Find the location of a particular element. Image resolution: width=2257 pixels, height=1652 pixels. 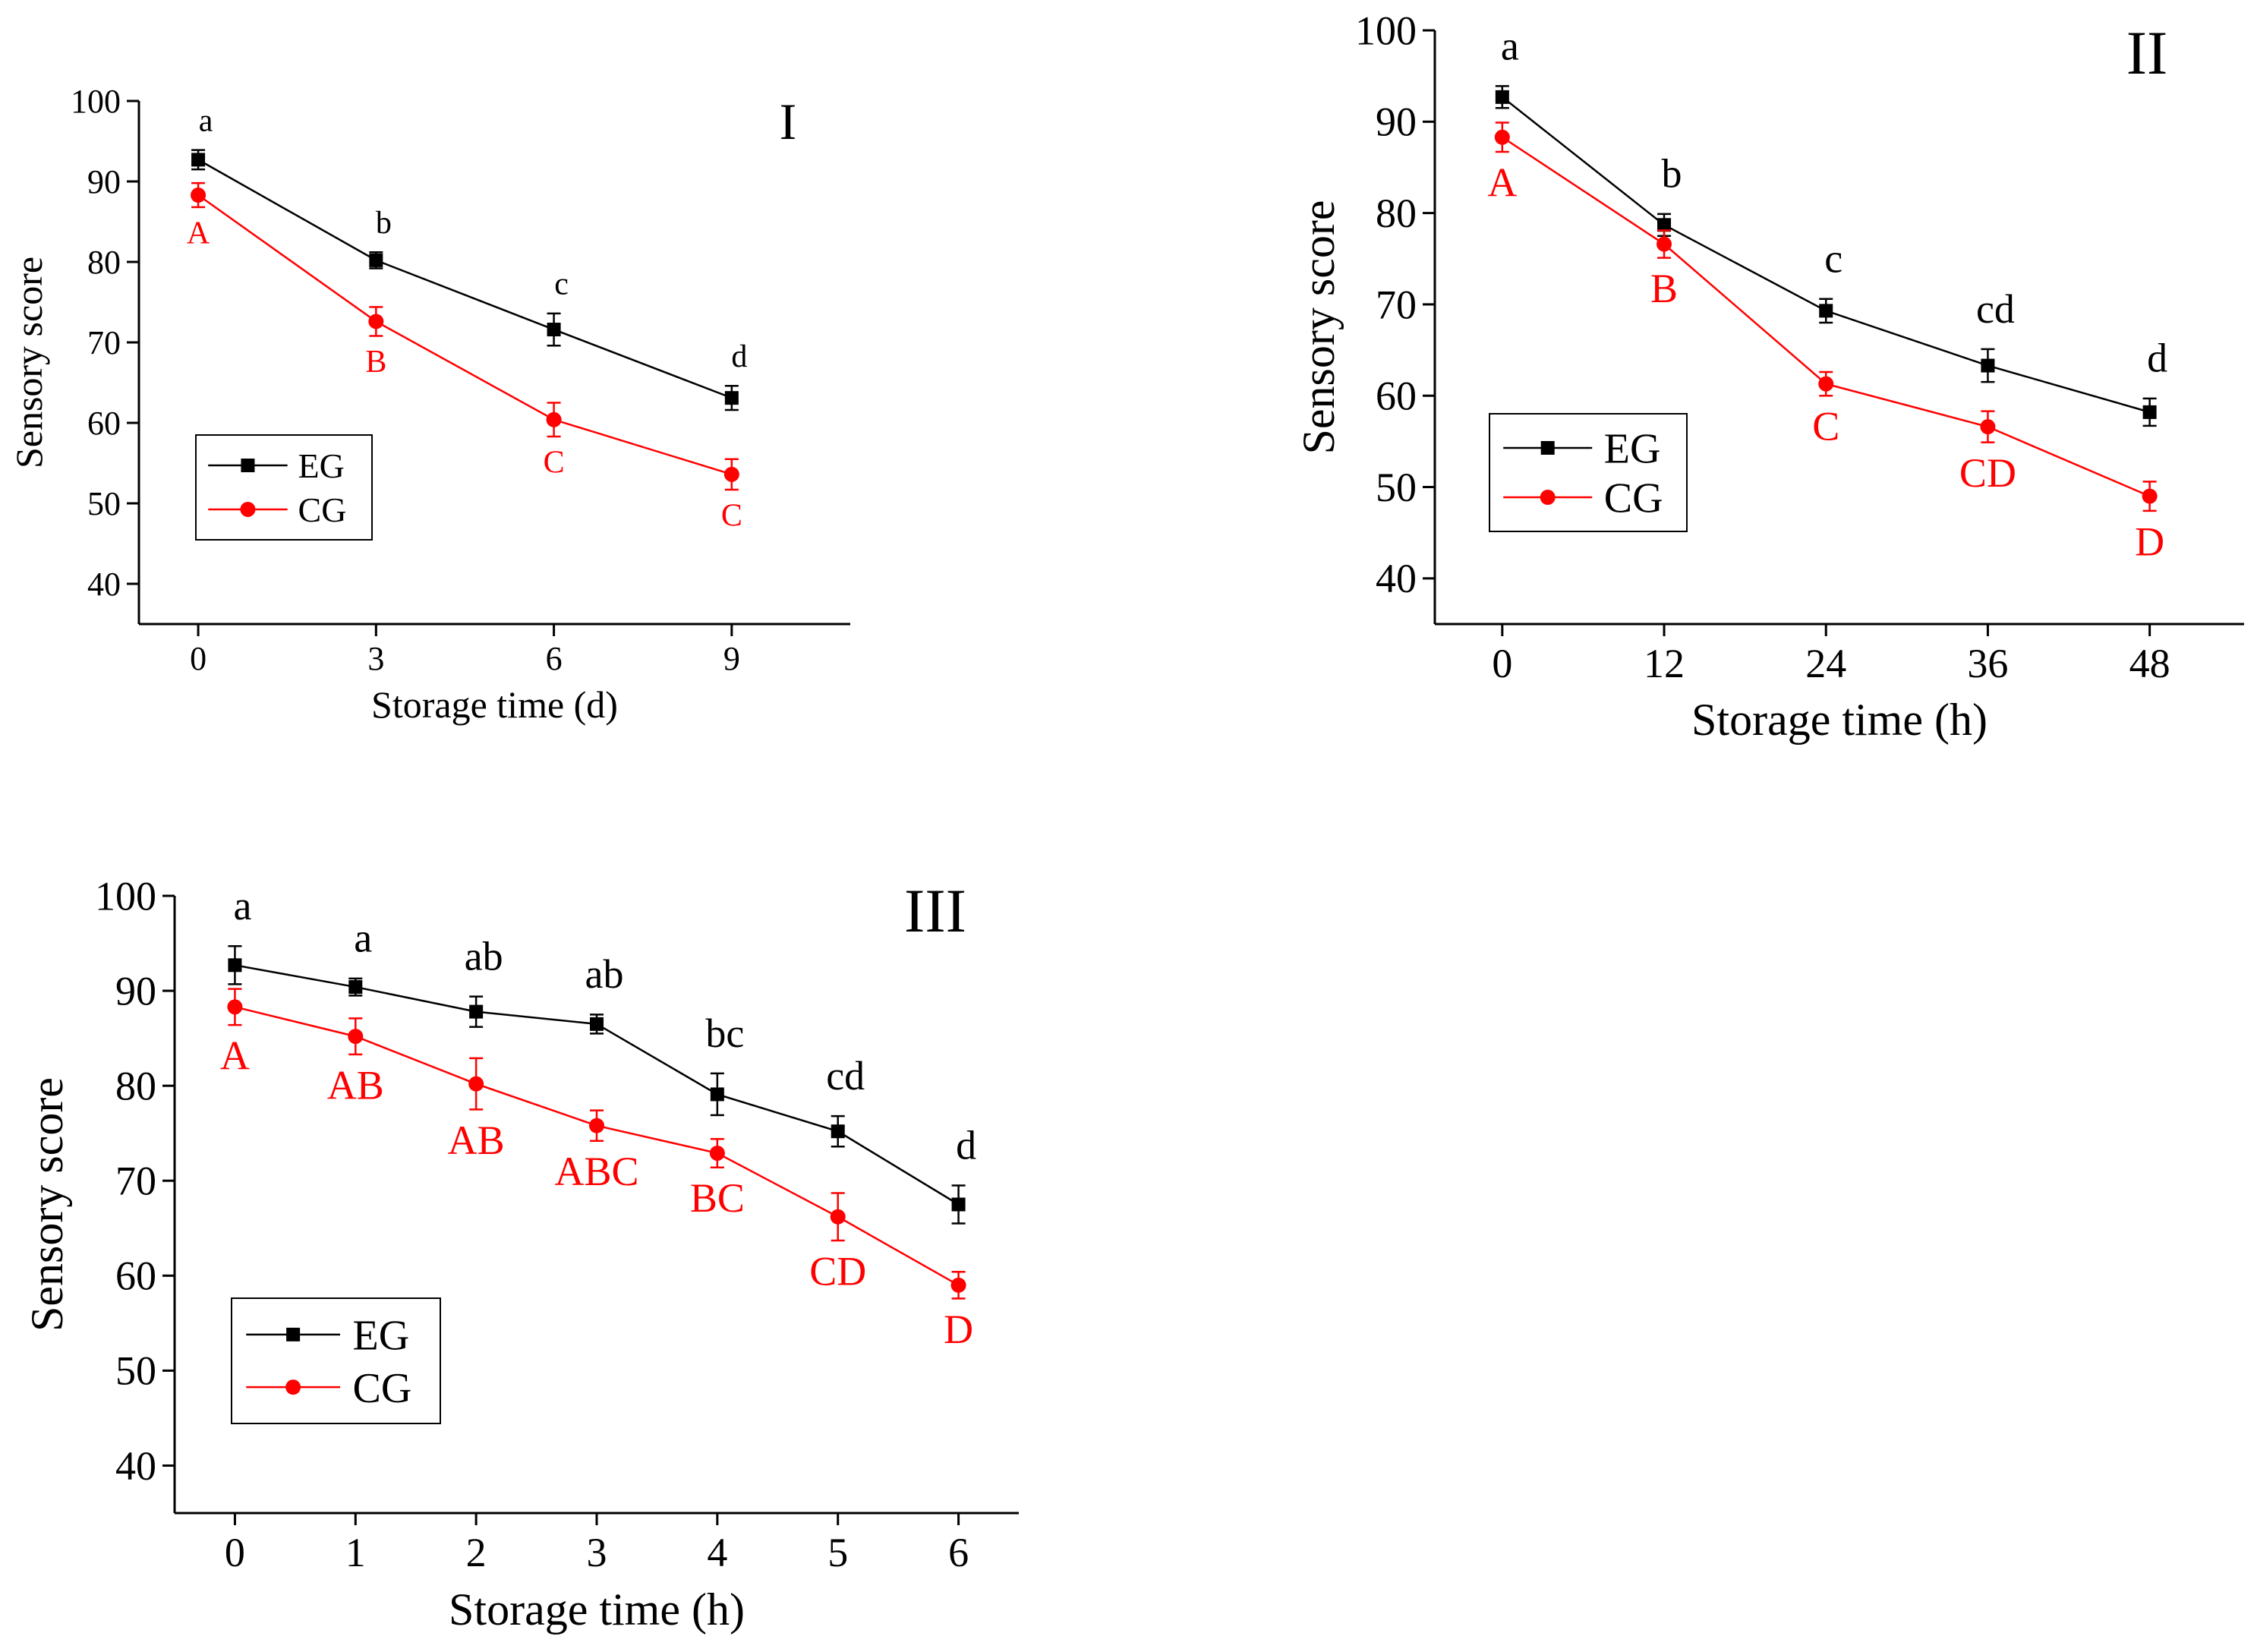

x-tick-label: 9 is located at coordinates (731, 658).